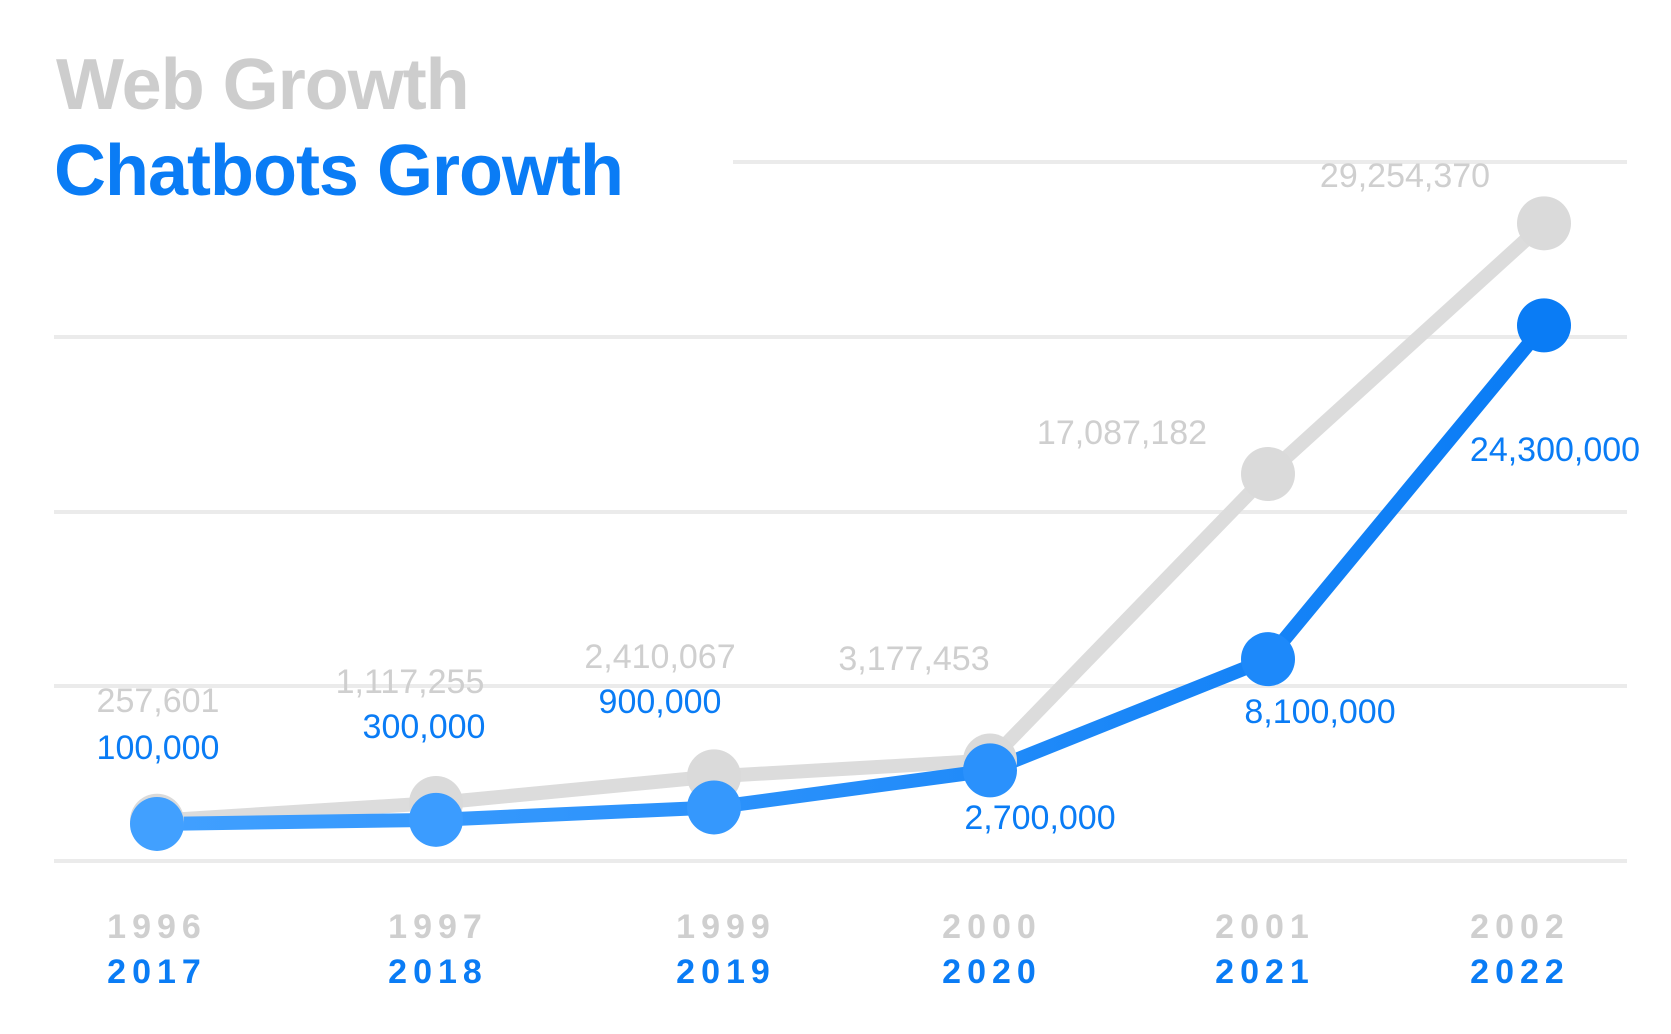  What do you see at coordinates (1122, 433) in the screenshot?
I see `web-value-label-2001: 17,087,182` at bounding box center [1122, 433].